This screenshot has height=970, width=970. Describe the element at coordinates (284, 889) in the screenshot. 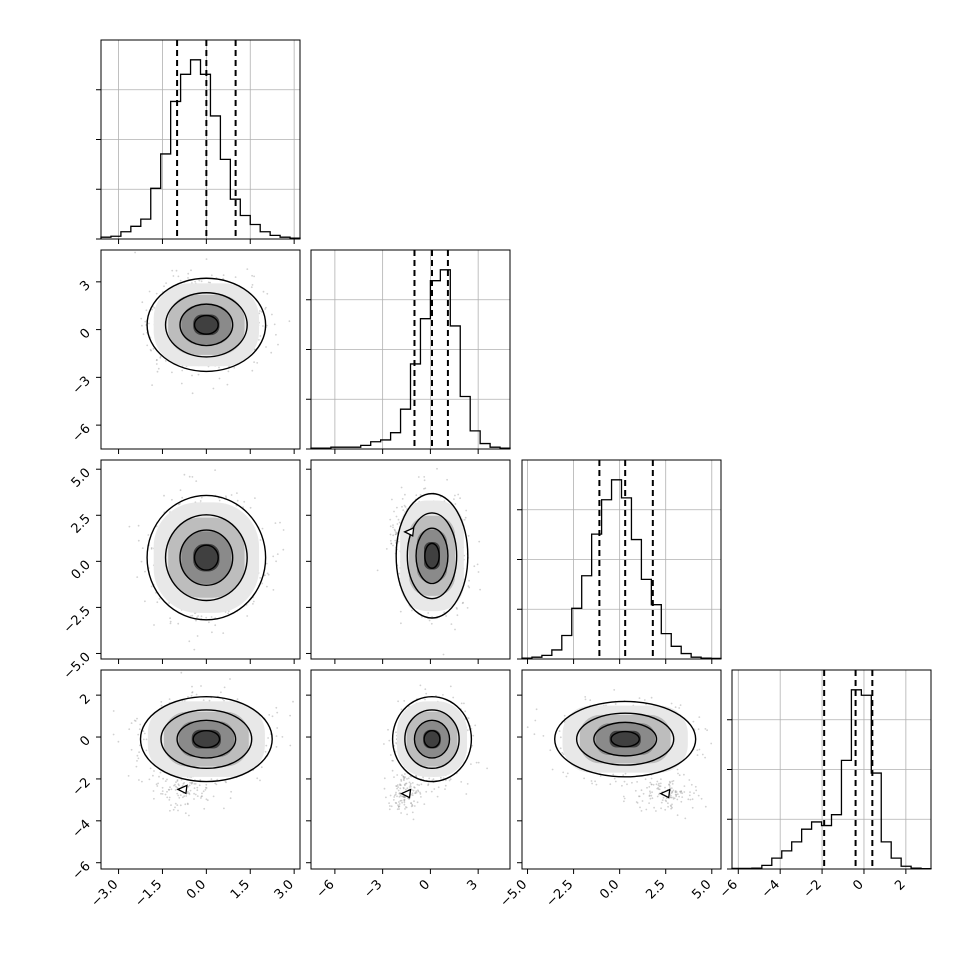

I see `x-tick-label-0-4: 3.0` at that location.